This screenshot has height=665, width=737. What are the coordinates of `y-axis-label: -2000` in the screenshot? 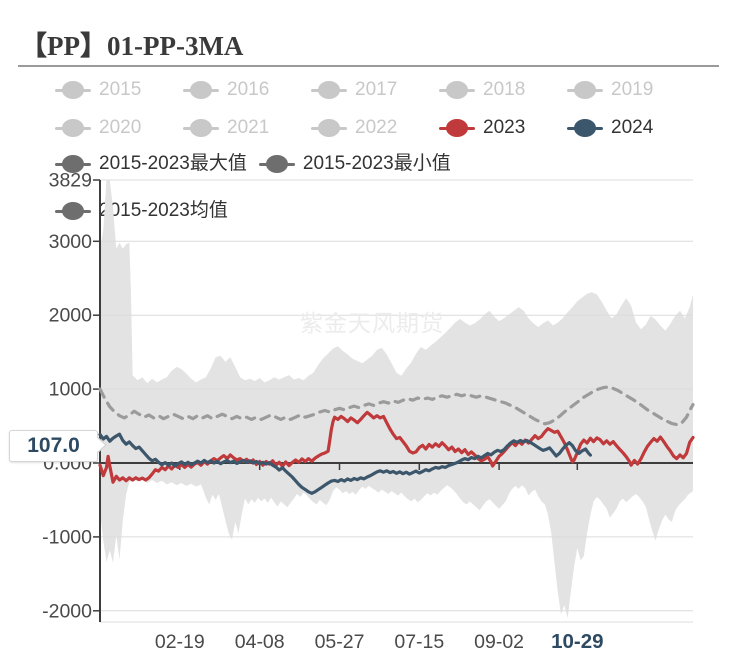 It's located at (67, 611).